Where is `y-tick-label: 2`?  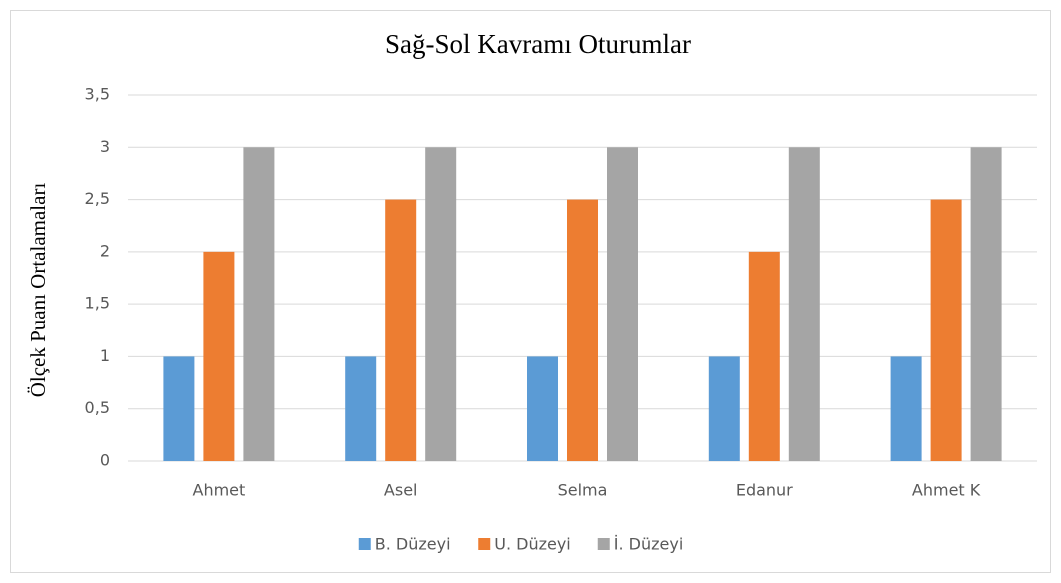 y-tick-label: 2 is located at coordinates (105, 250).